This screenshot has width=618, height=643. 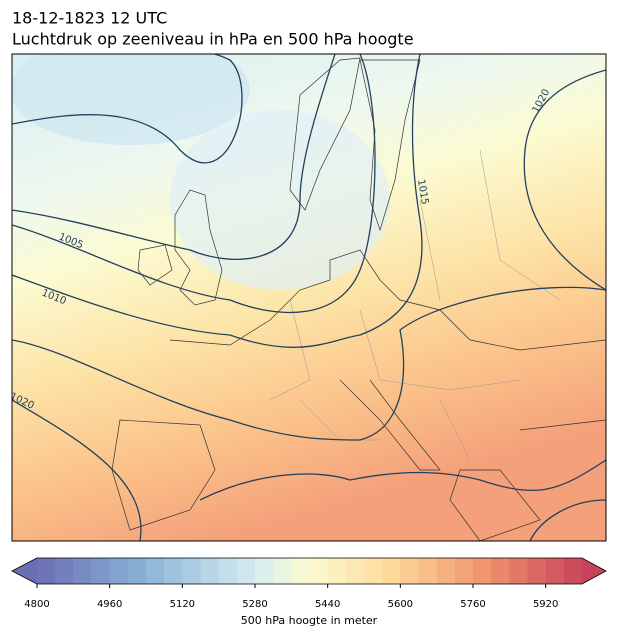 I want to click on colorbar-outline, so click(x=309, y=571).